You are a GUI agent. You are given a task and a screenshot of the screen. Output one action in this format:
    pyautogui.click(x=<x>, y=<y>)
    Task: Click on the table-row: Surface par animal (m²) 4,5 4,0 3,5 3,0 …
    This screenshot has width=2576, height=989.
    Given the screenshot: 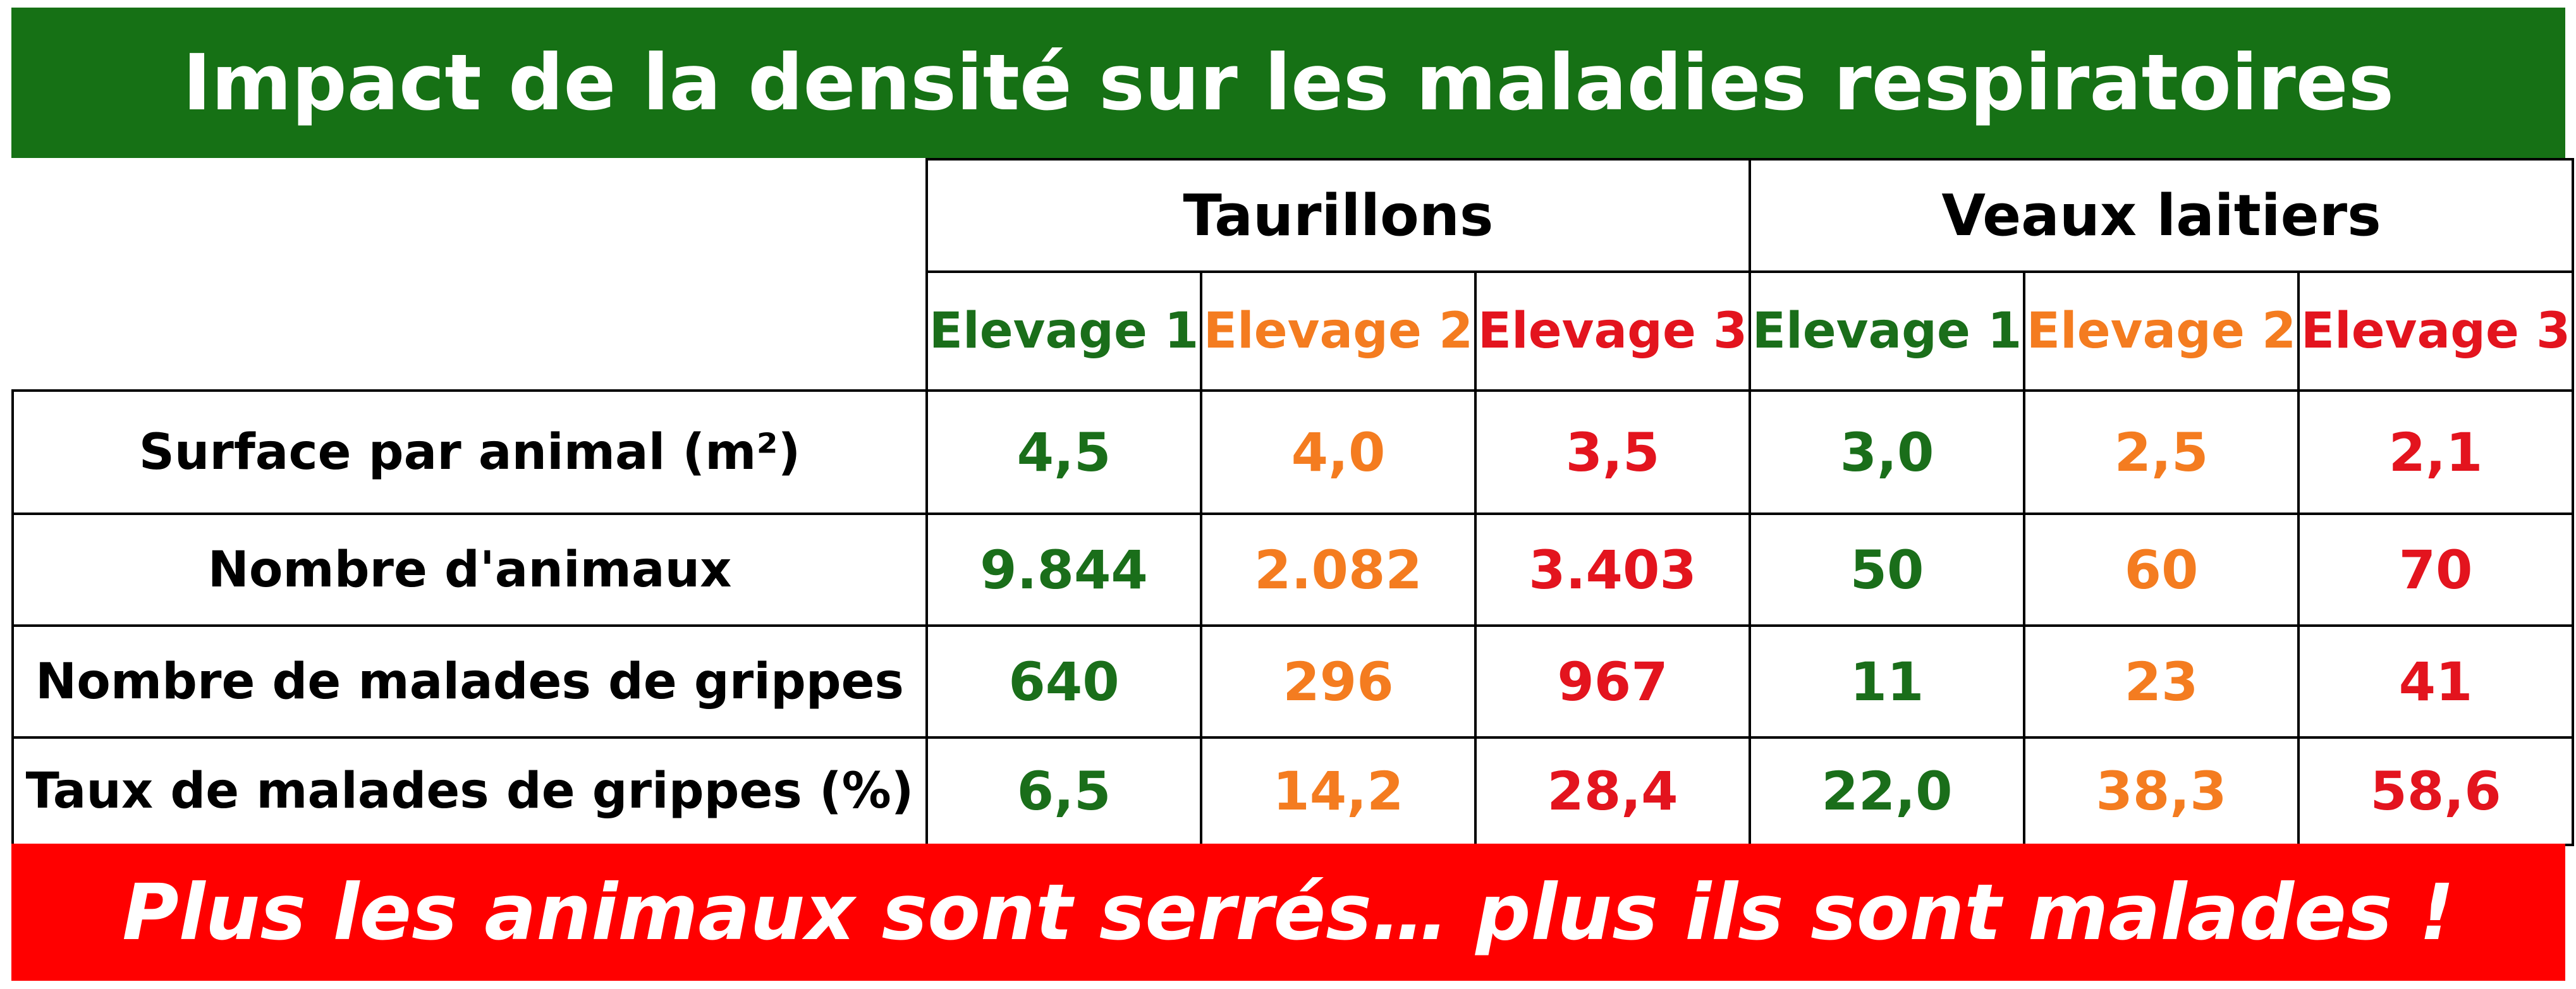 What is the action you would take?
    pyautogui.click(x=1293, y=452)
    